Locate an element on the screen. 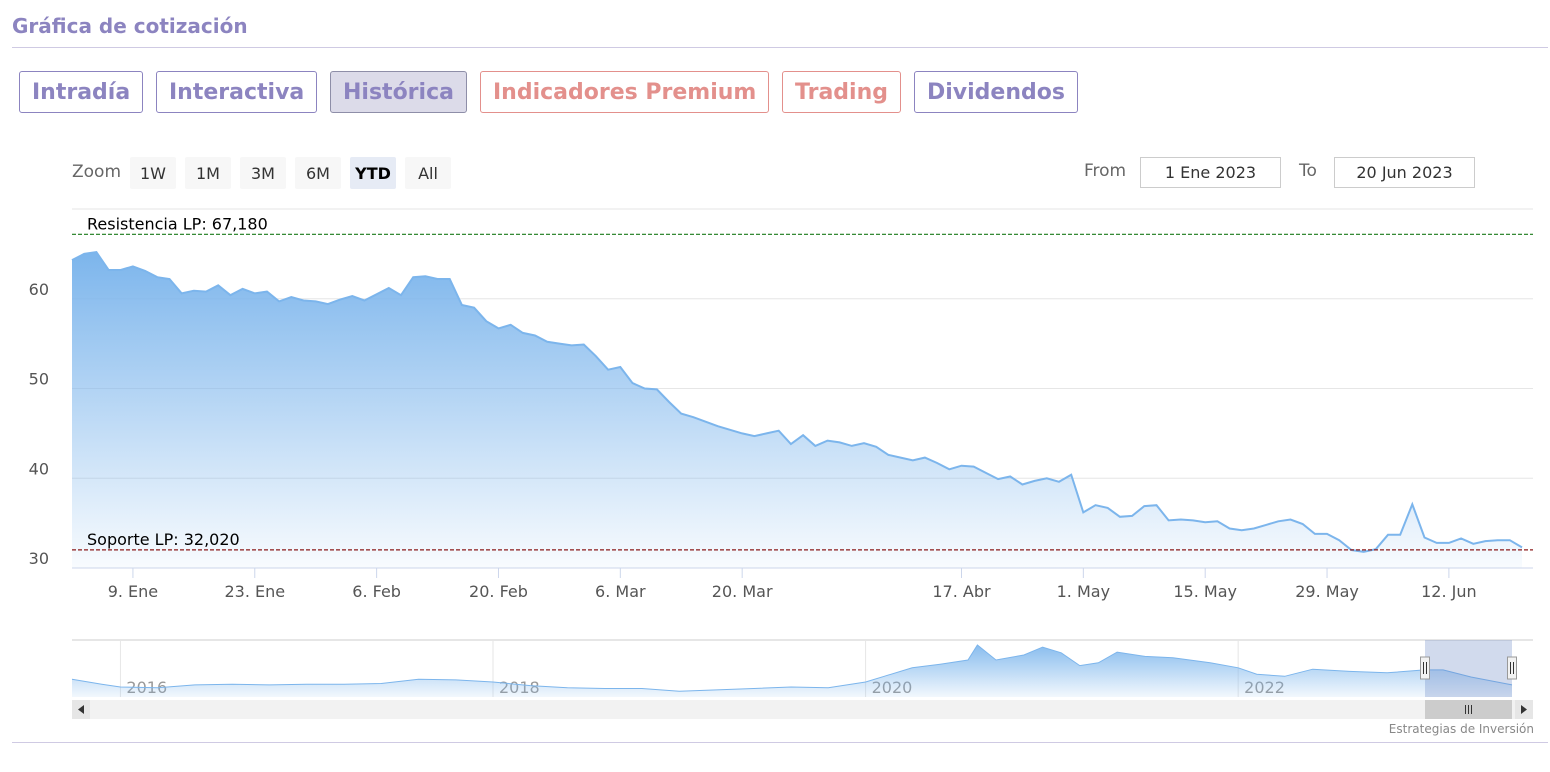  y-tick-label: 50 is located at coordinates (39, 379).